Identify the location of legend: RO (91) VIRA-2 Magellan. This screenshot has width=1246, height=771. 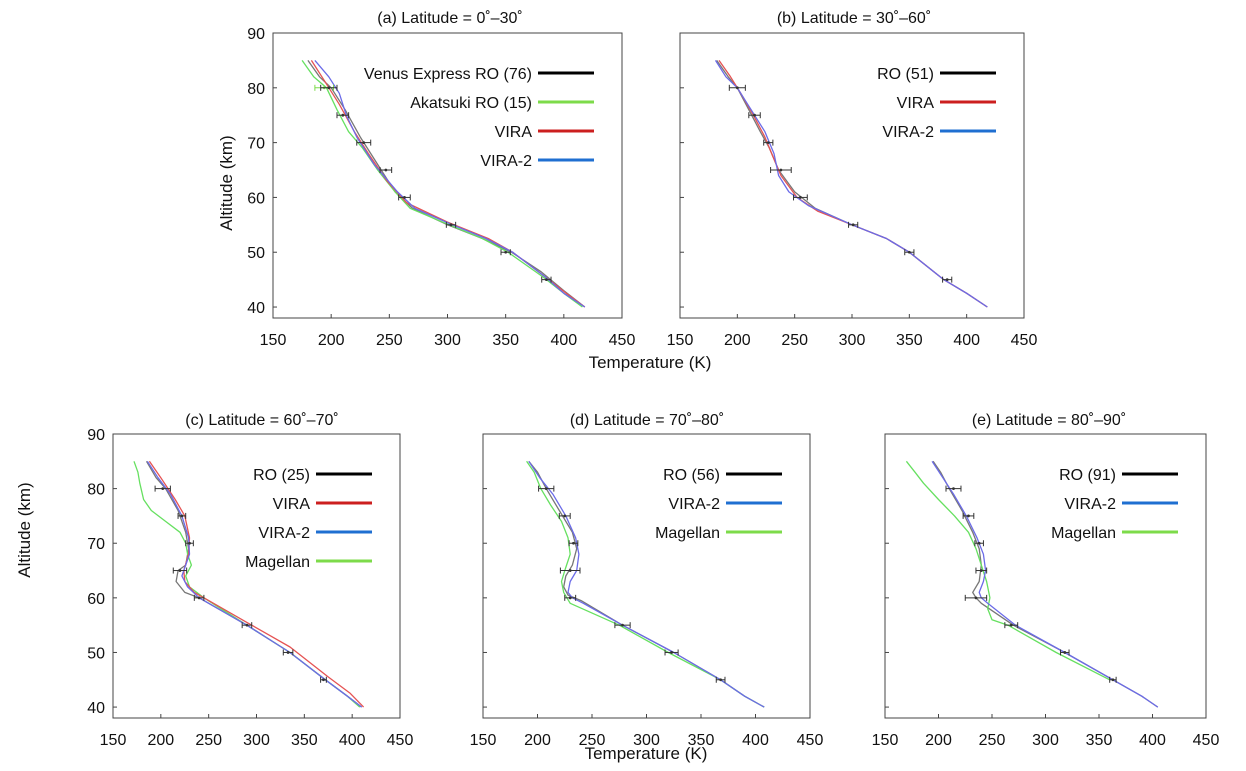
(1114, 504).